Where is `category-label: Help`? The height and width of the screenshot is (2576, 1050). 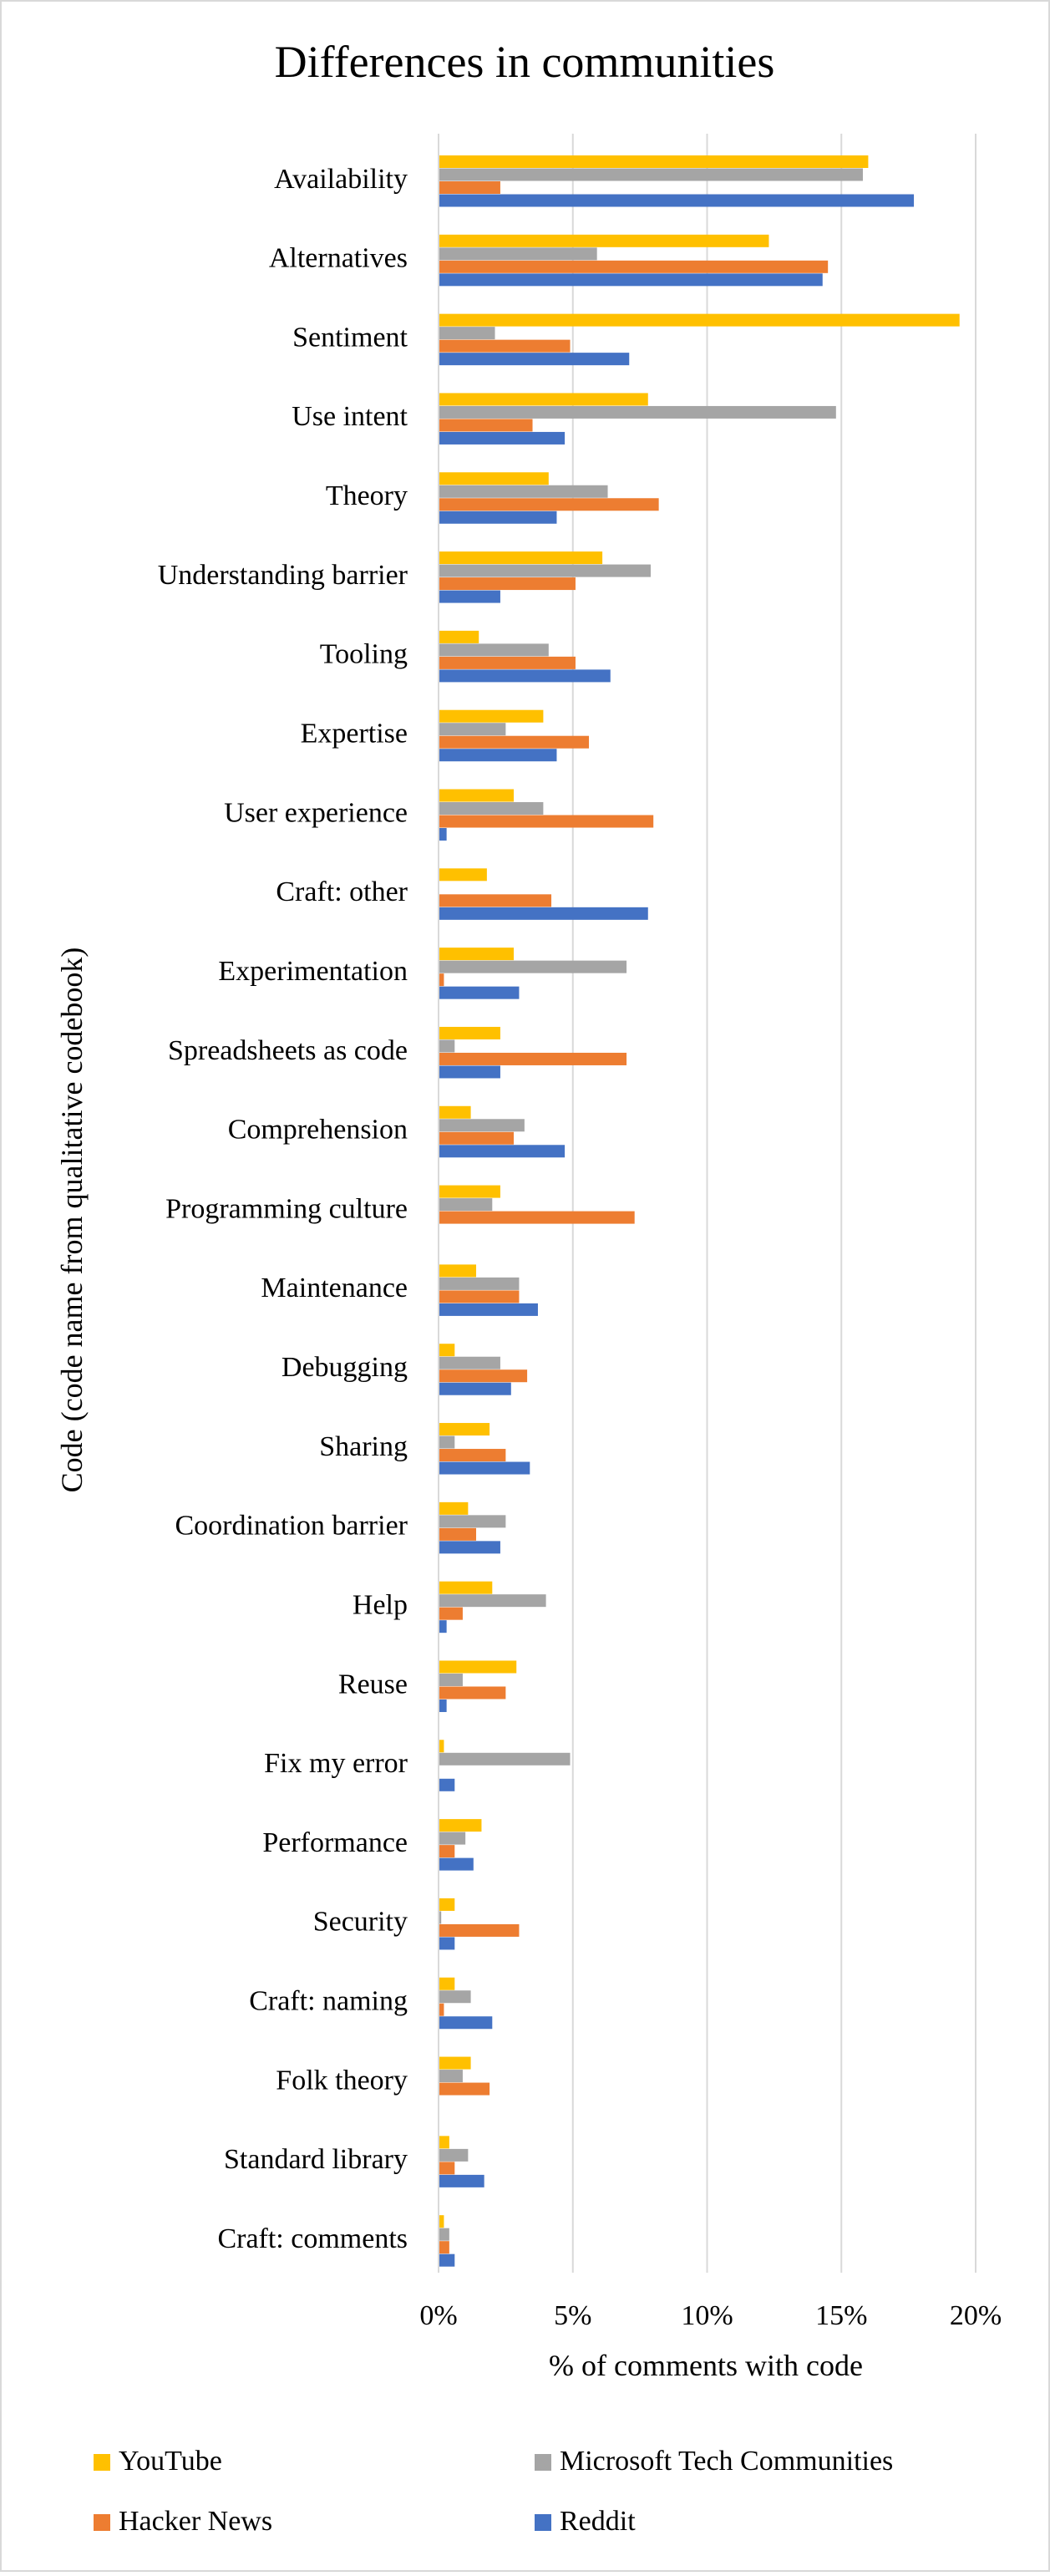
category-label: Help is located at coordinates (380, 1604).